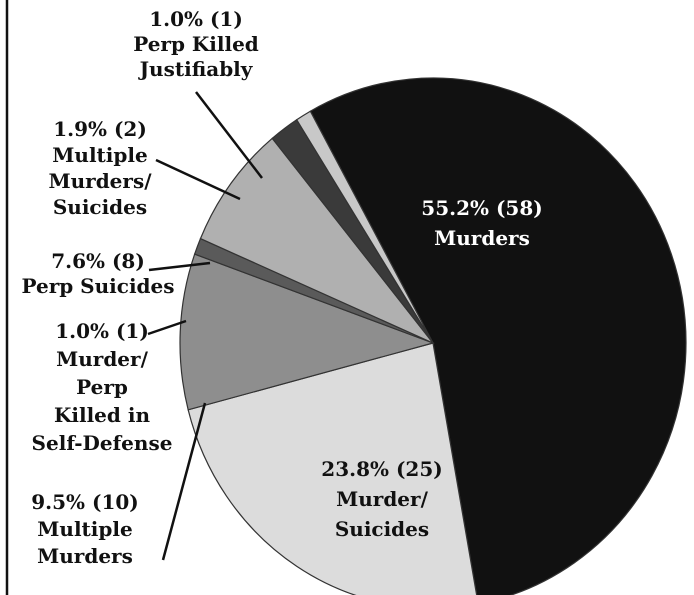 Image resolution: width=694 pixels, height=595 pixels. I want to click on slice-label-5: 1.9% (2) Multiple Murders/Suicides, so click(100, 168).